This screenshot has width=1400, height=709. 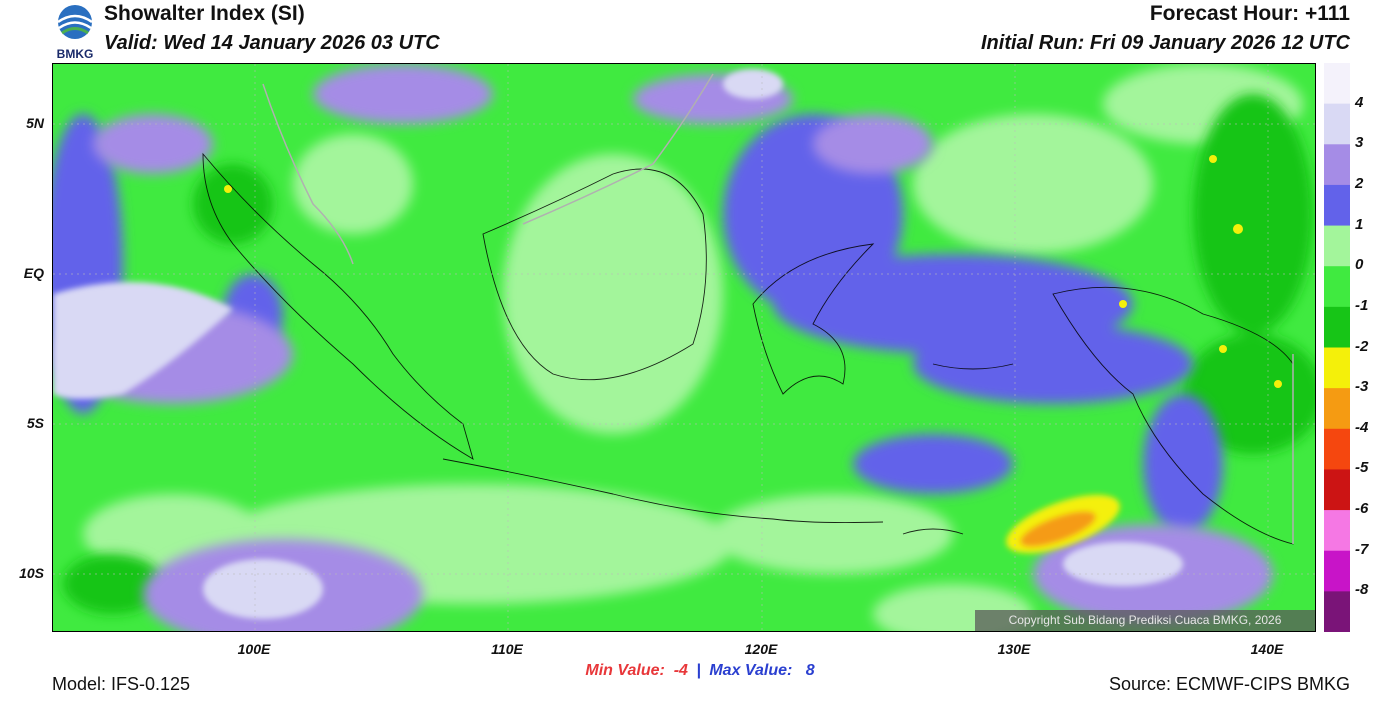 I want to click on colorbar, so click(x=1337, y=347).